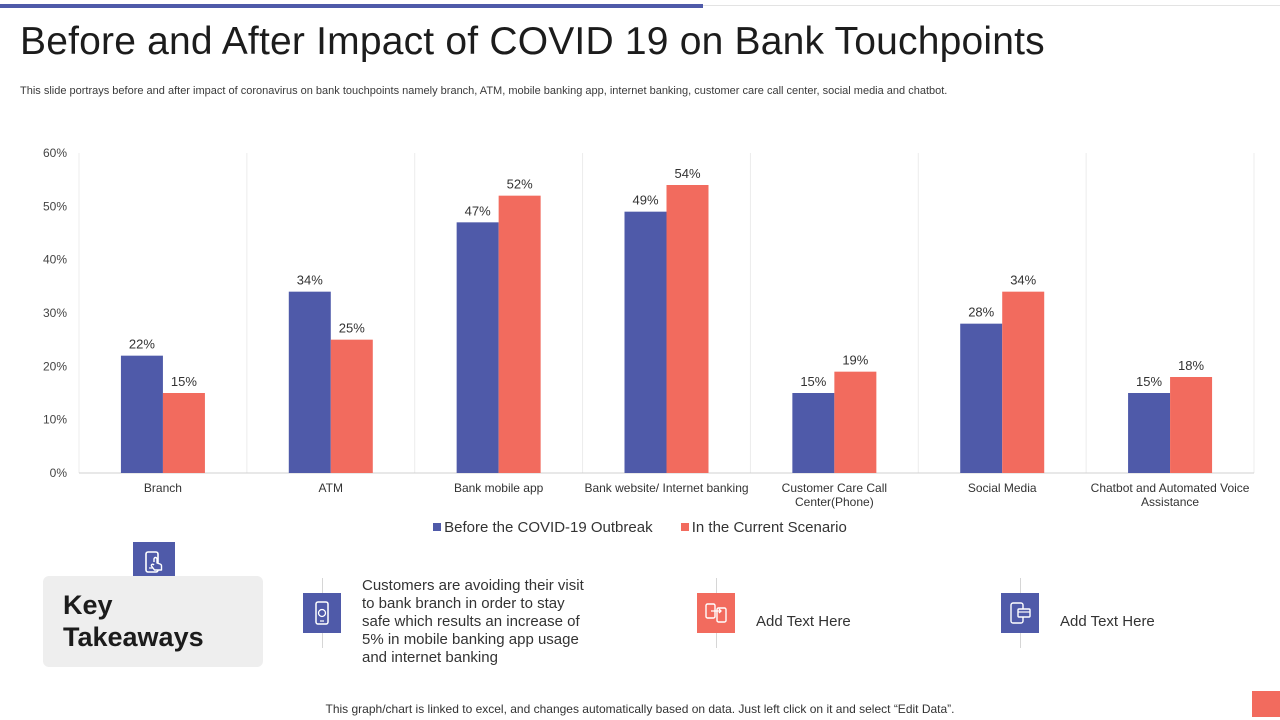  I want to click on x-tick-label: ATM, so click(331, 488).